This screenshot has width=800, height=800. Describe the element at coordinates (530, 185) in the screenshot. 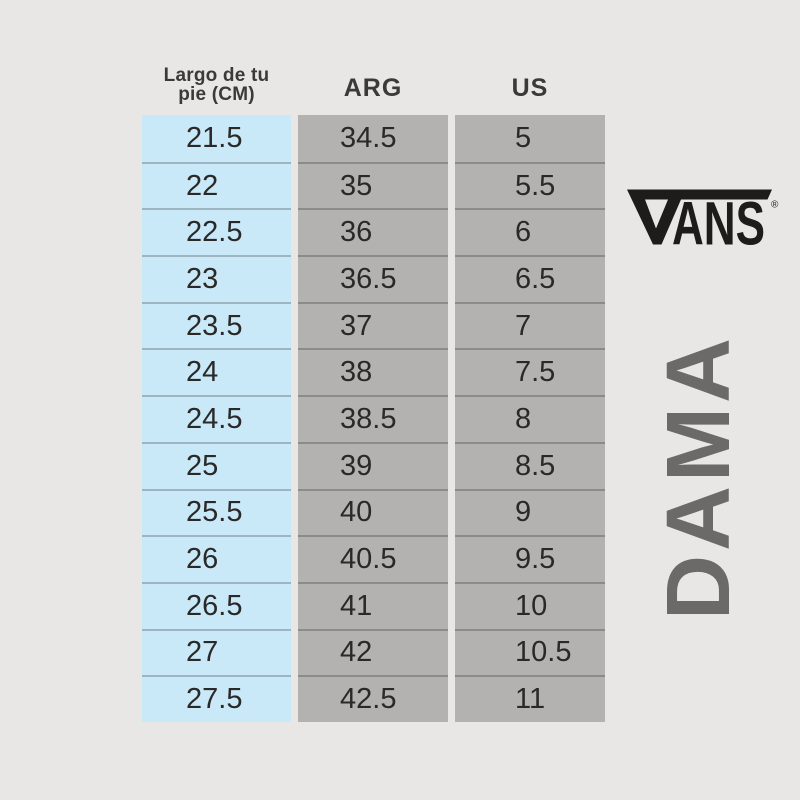

I see `cell-size-us: 5.5` at that location.